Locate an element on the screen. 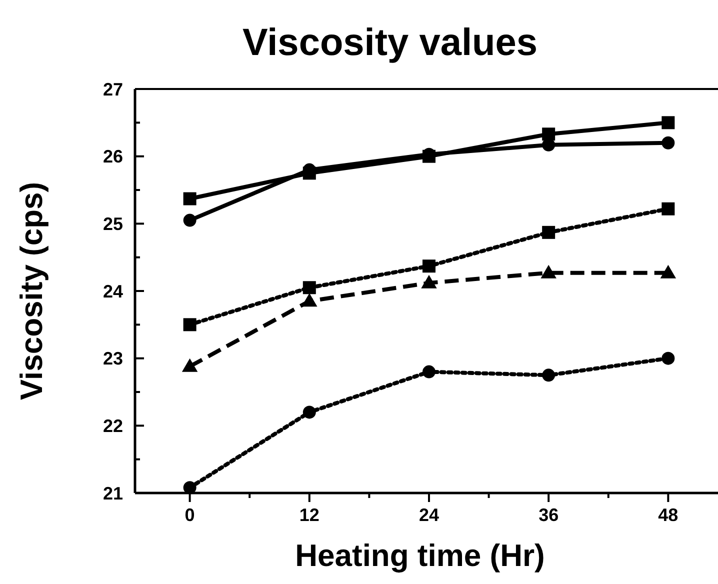 The image size is (718, 584). x-tick-label: 48 is located at coordinates (668, 515).